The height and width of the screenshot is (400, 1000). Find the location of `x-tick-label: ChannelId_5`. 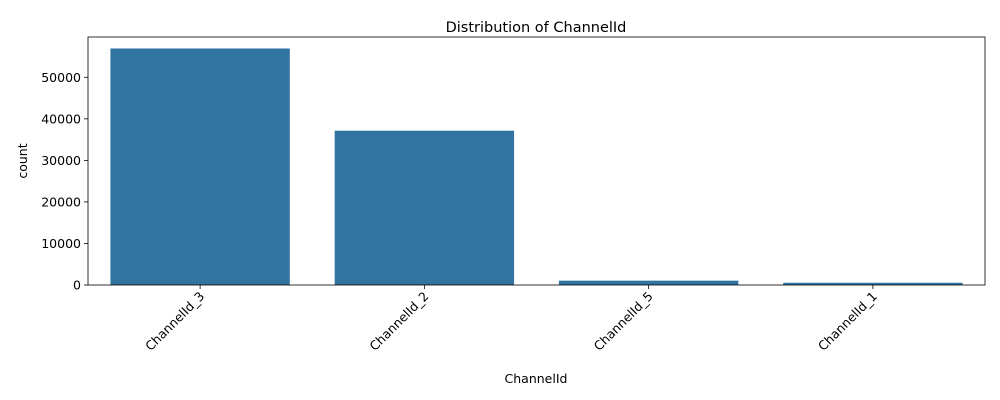

x-tick-label: ChannelId_5 is located at coordinates (623, 321).